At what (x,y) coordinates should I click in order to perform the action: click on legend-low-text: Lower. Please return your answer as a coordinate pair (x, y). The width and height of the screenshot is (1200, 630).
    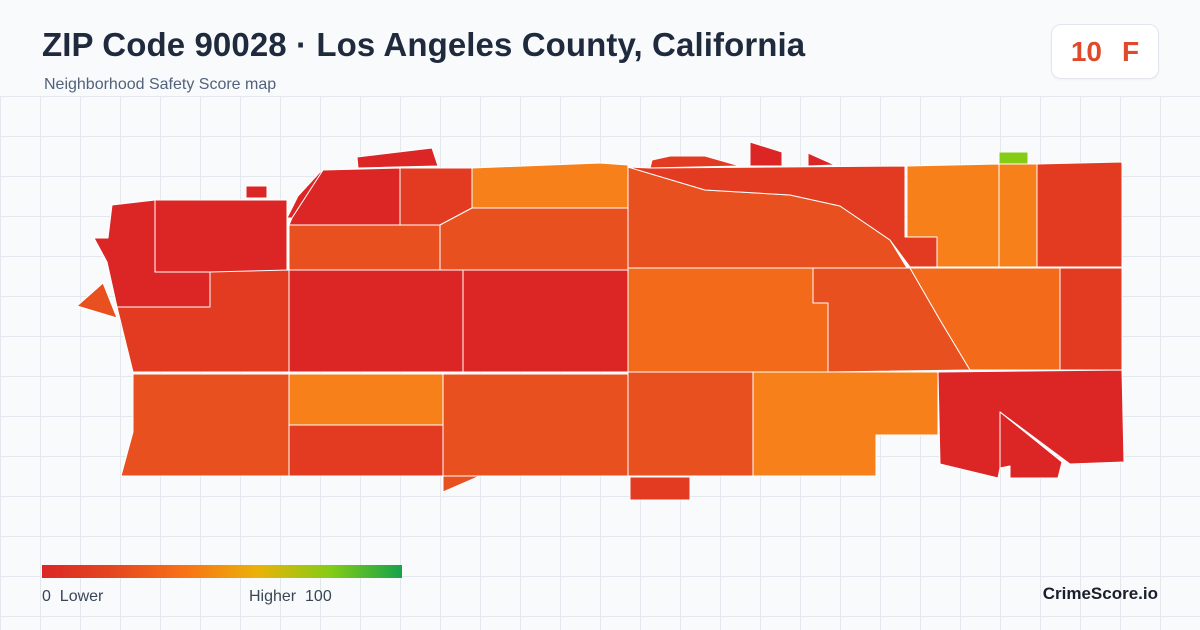
    Looking at the image, I should click on (81, 596).